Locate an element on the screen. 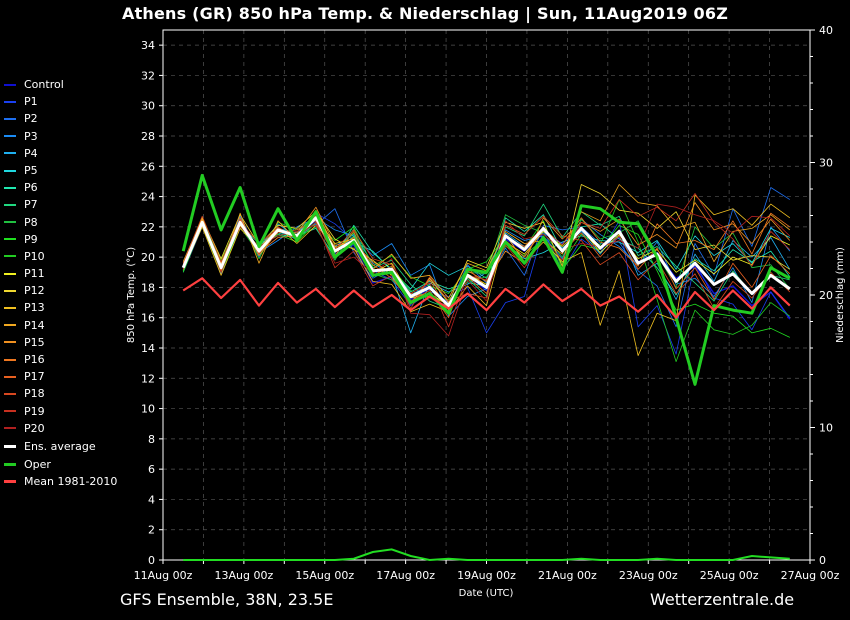 The height and width of the screenshot is (620, 850). legend-item-6: P6 is located at coordinates (60, 187).